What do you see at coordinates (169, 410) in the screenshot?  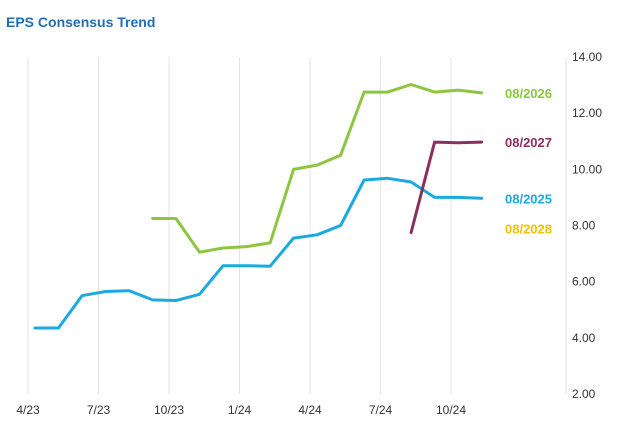 I see `x-tick-label: 10/23` at bounding box center [169, 410].